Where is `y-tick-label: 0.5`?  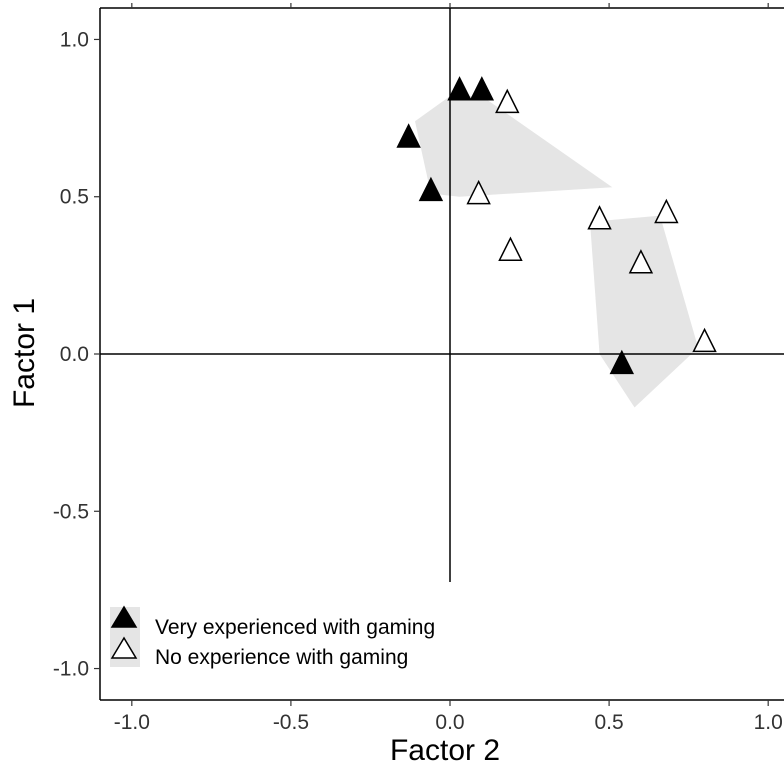 y-tick-label: 0.5 is located at coordinates (74, 197).